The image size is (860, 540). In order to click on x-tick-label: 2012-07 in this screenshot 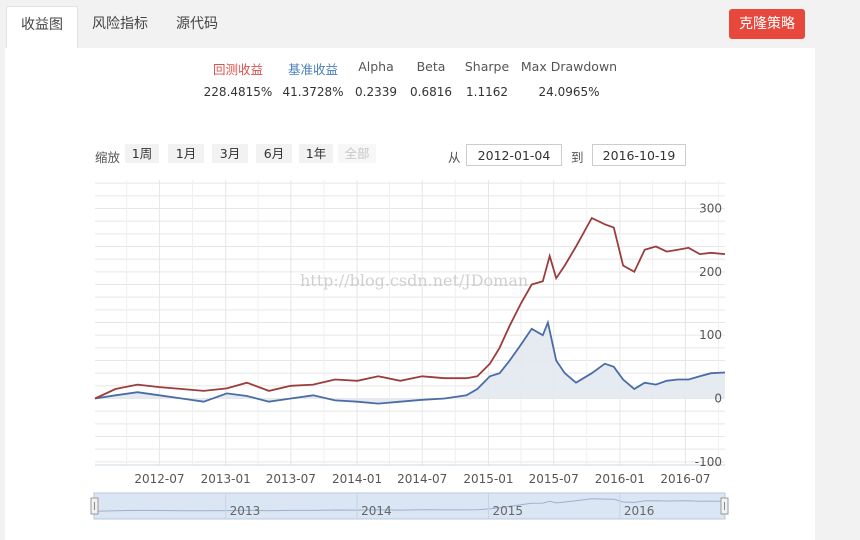, I will do `click(159, 479)`.